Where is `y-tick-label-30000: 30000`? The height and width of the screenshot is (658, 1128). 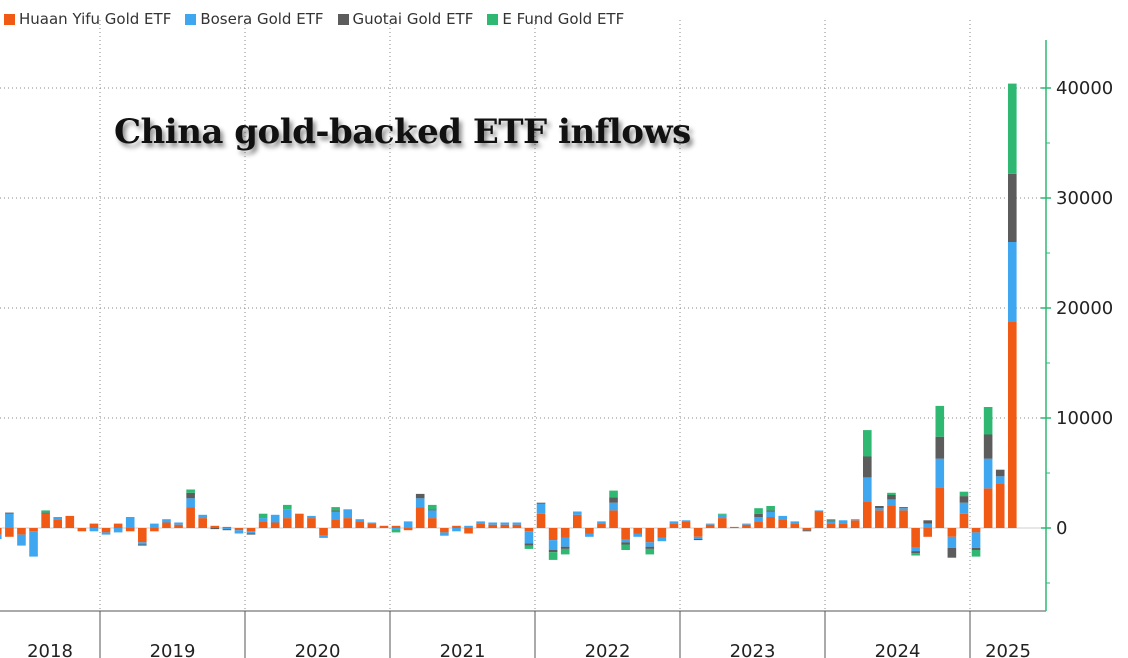
y-tick-label-30000: 30000 is located at coordinates (1084, 198).